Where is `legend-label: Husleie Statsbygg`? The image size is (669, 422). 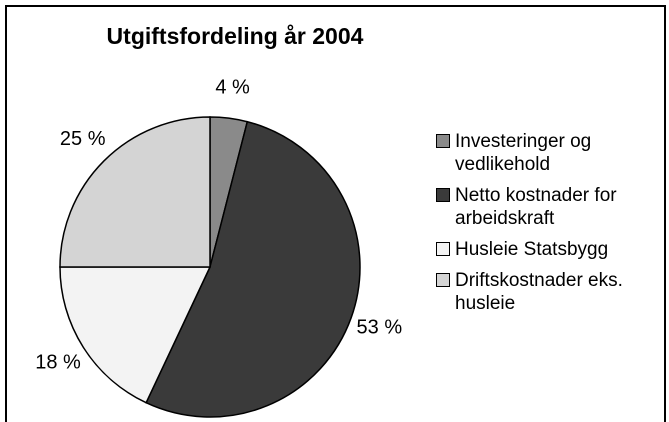 legend-label: Husleie Statsbygg is located at coordinates (532, 249).